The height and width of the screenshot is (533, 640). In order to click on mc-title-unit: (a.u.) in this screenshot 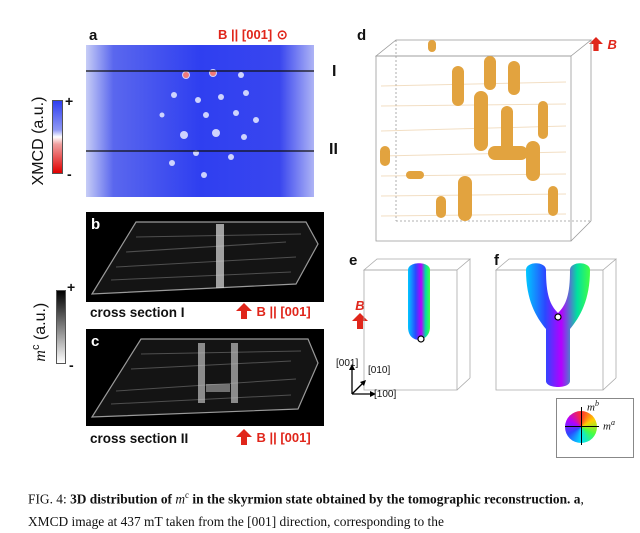, I will do `click(41, 323)`.